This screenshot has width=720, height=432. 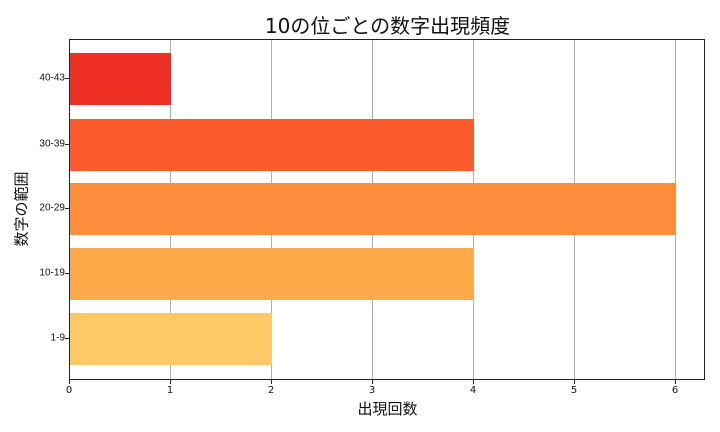 What do you see at coordinates (372, 390) in the screenshot?
I see `x-tick-label: 3` at bounding box center [372, 390].